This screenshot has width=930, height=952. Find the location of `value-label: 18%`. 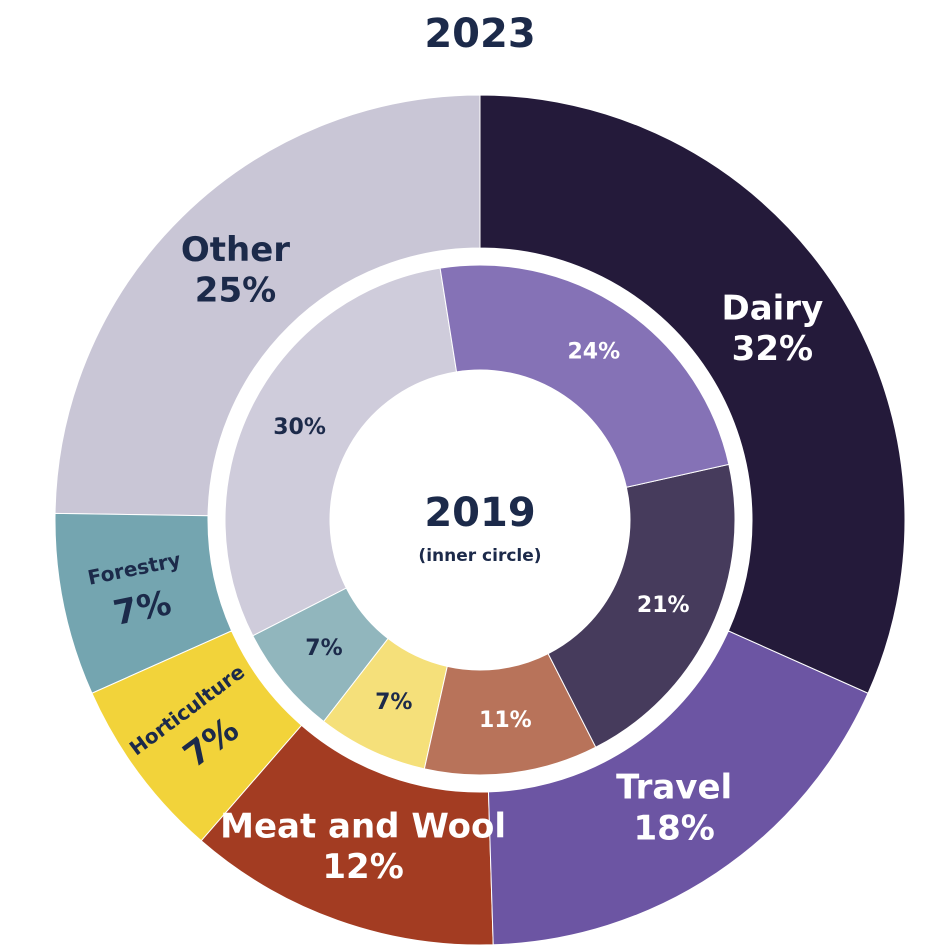

value-label: 18% is located at coordinates (673, 828).